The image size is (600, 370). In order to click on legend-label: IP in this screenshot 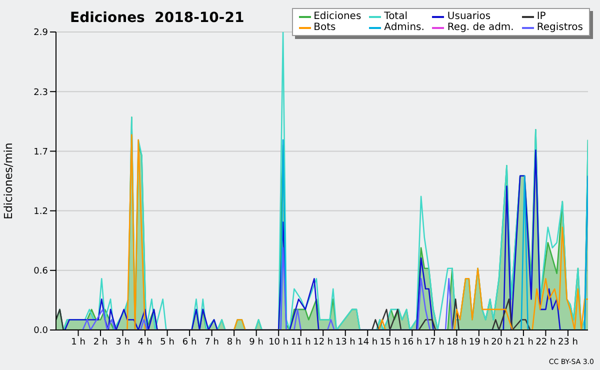, I will do `click(541, 16)`.